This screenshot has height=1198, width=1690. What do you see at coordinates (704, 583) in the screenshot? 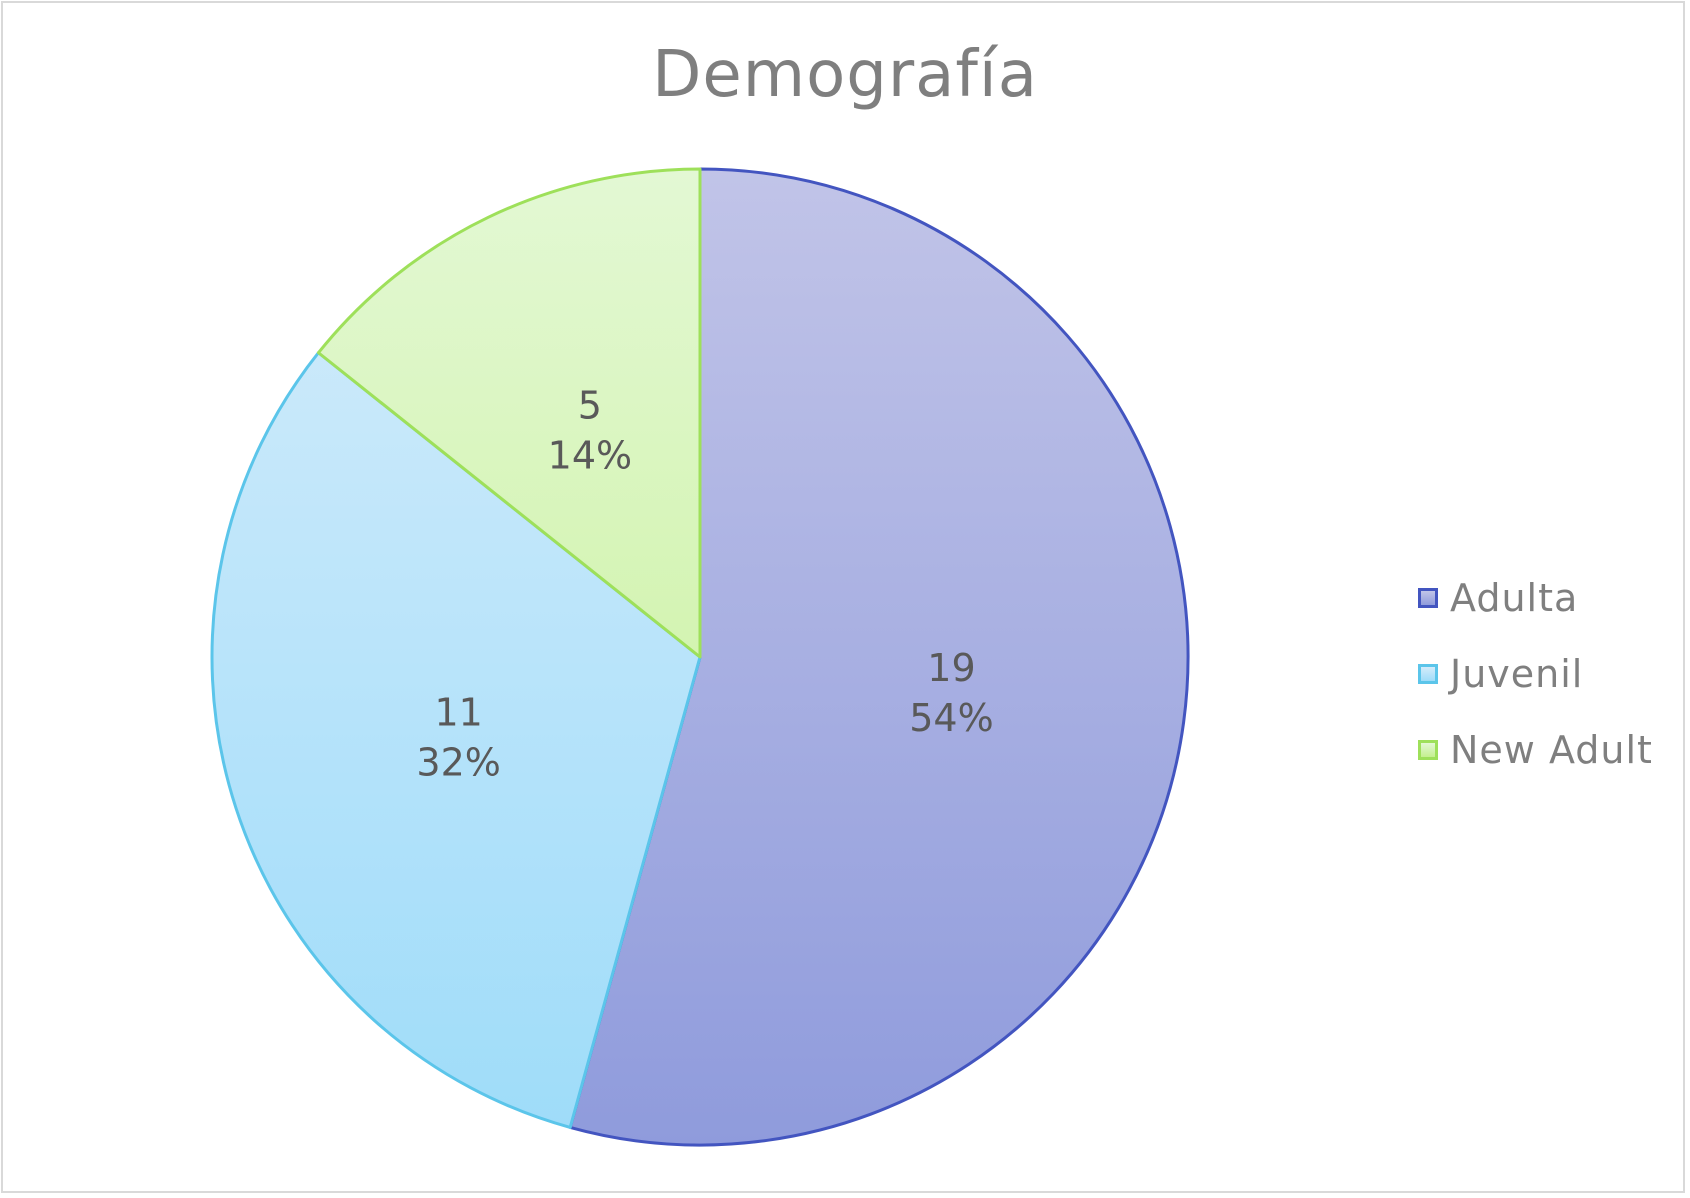
I see `pie-data-labels: 19 54% 11 32% 5 14%` at bounding box center [704, 583].